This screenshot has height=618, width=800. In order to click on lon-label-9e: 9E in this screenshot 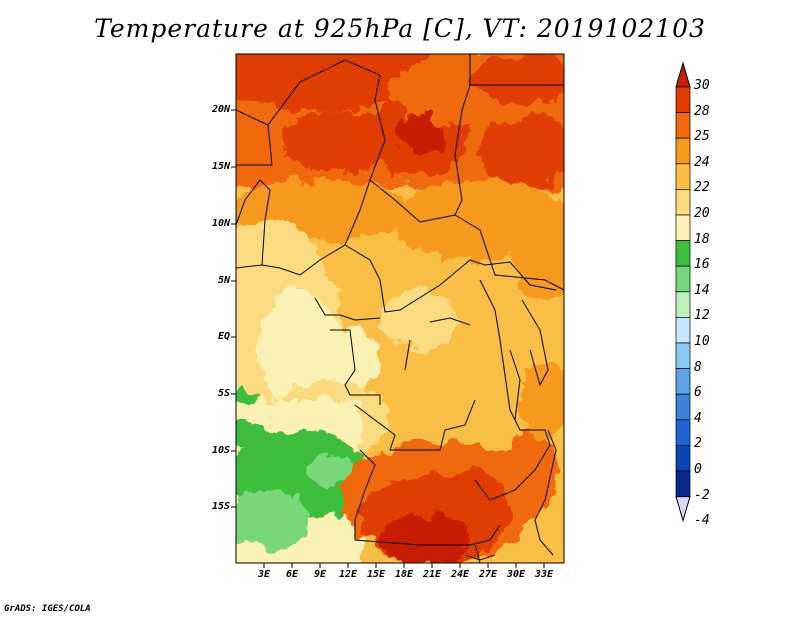, I will do `click(320, 574)`.